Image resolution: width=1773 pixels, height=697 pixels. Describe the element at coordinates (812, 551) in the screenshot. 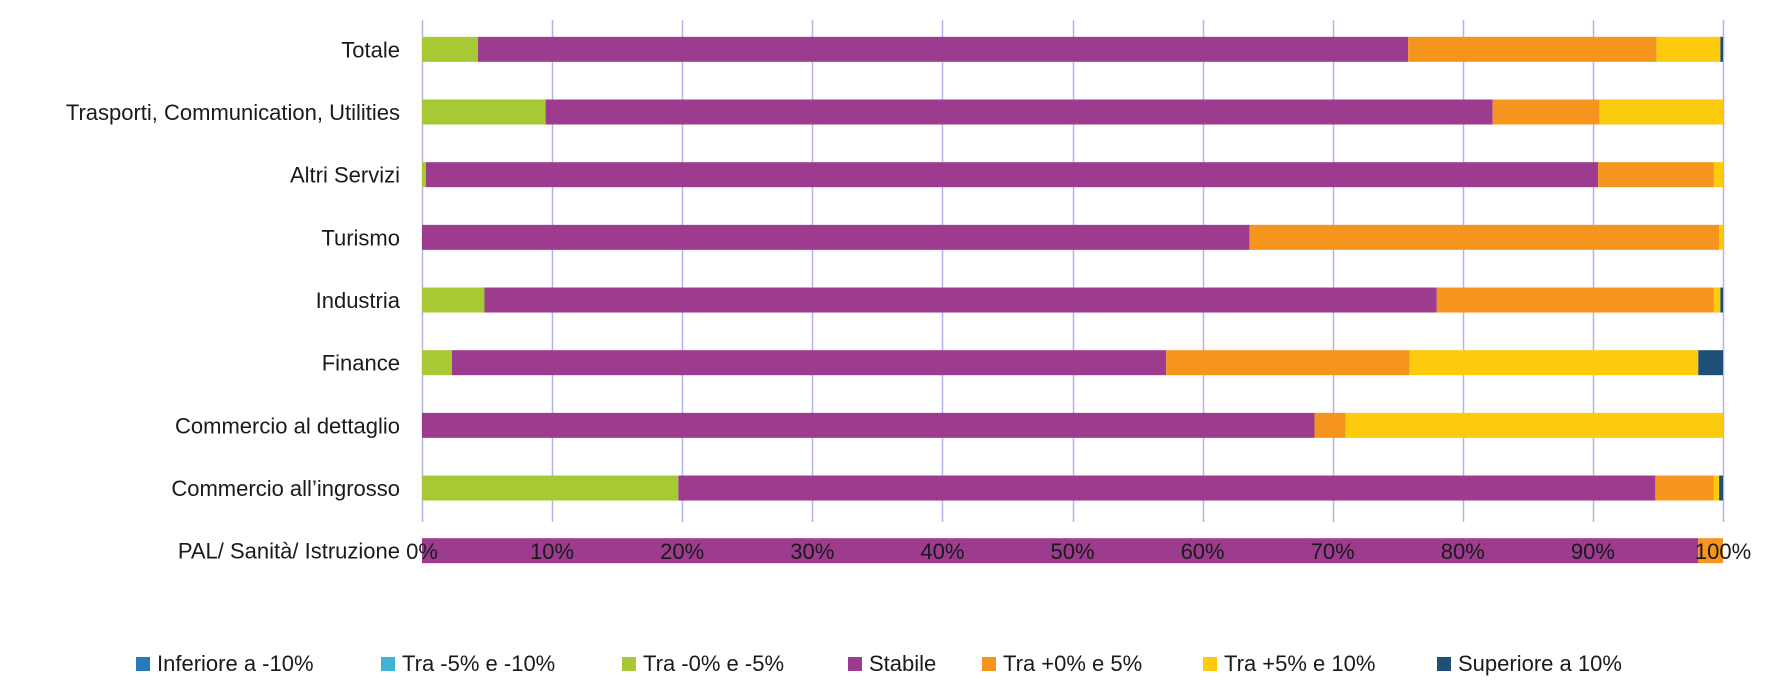

I see `x-tick-label: 30%` at that location.